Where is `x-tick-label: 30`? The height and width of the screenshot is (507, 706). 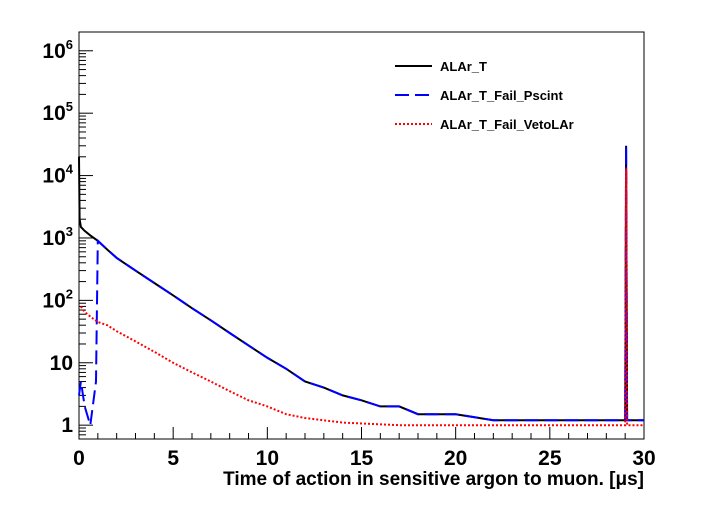 x-tick-label: 30 is located at coordinates (643, 458).